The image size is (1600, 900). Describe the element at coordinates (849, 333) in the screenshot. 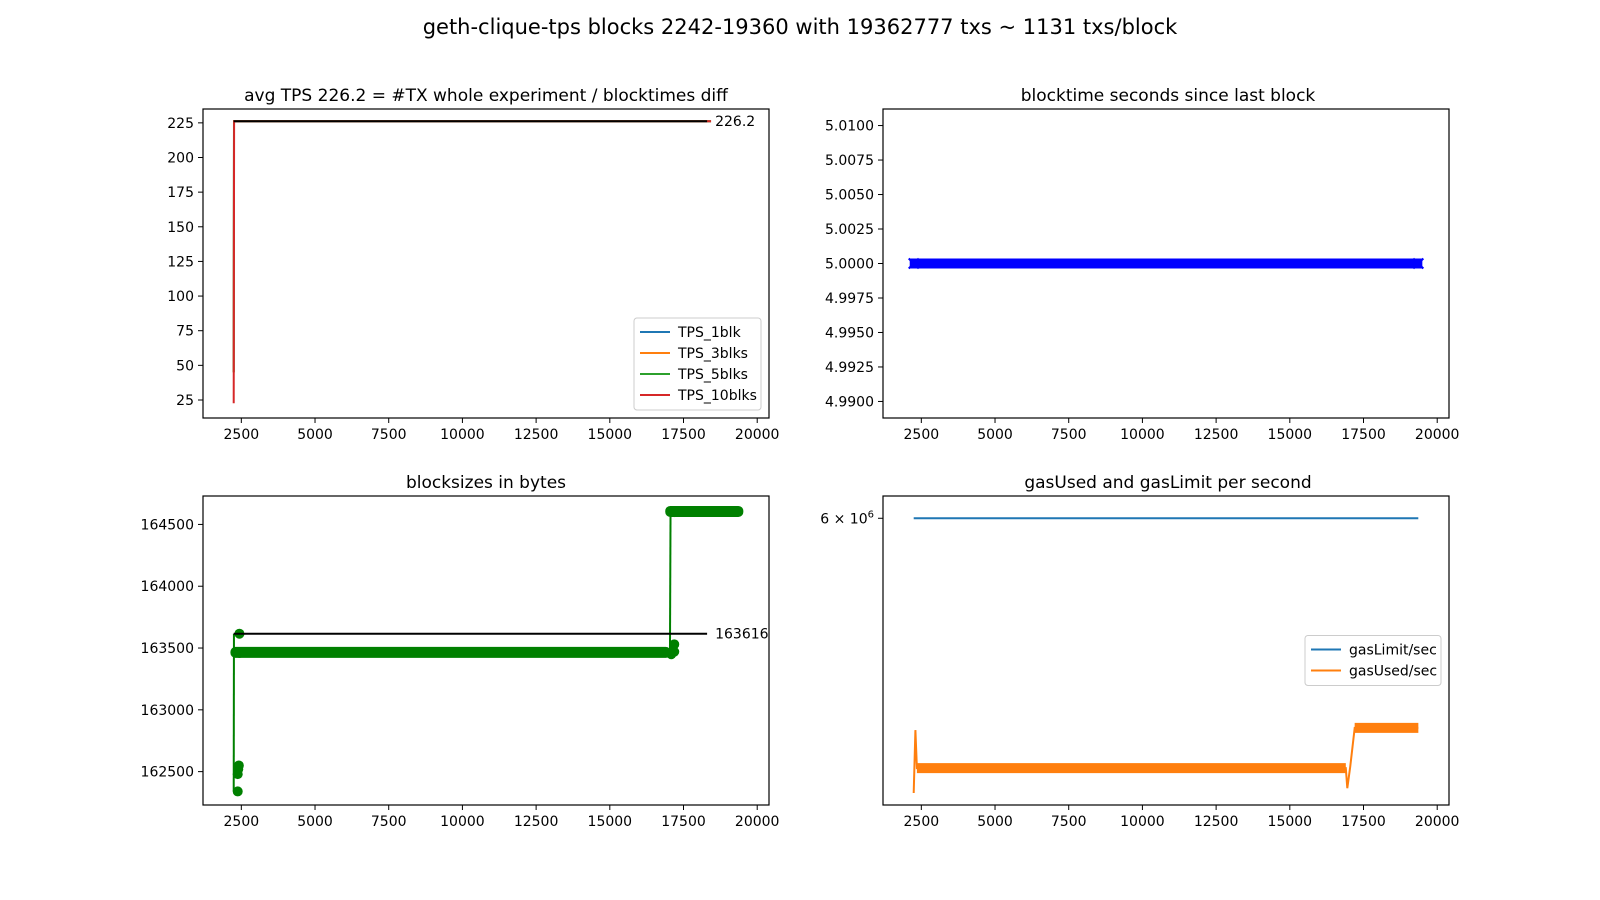

I see `y-tick-label: 4.9950` at that location.